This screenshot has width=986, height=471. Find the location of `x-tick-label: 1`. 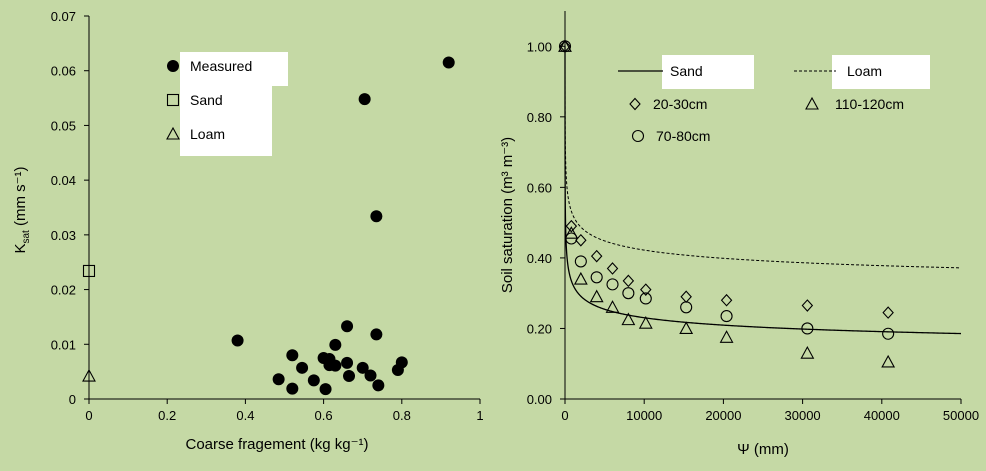

x-tick-label: 1 is located at coordinates (479, 415).